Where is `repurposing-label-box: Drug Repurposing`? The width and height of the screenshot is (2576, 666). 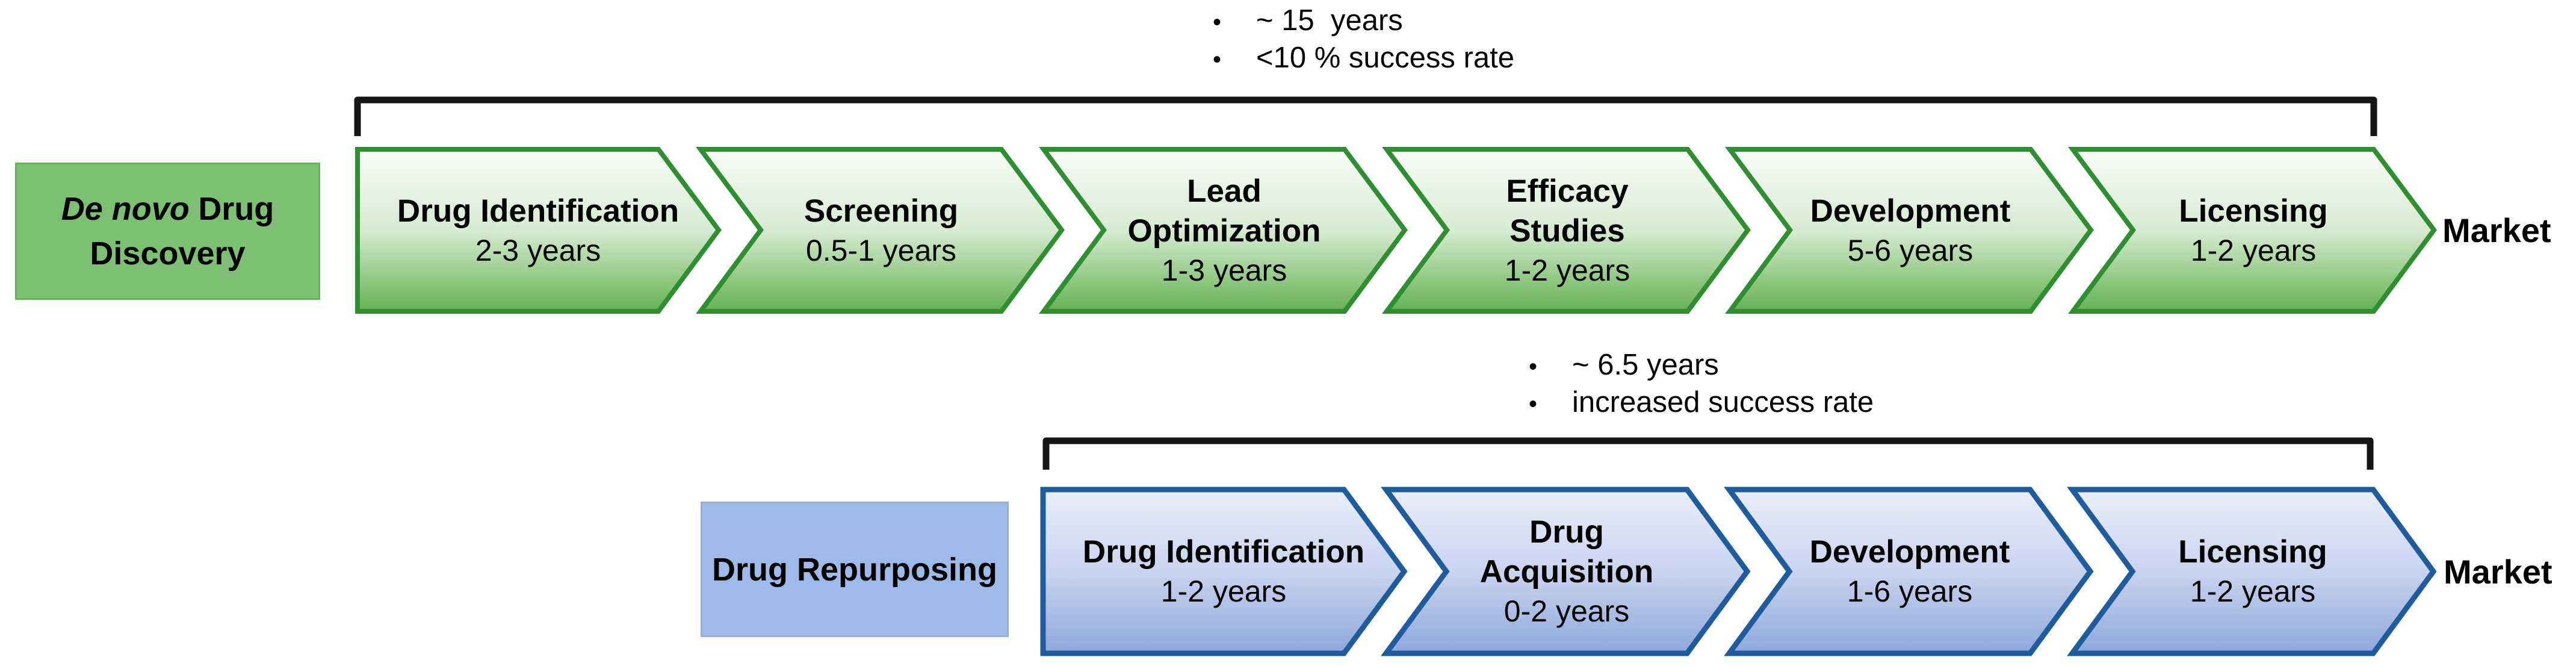
repurposing-label-box: Drug Repurposing is located at coordinates (855, 569).